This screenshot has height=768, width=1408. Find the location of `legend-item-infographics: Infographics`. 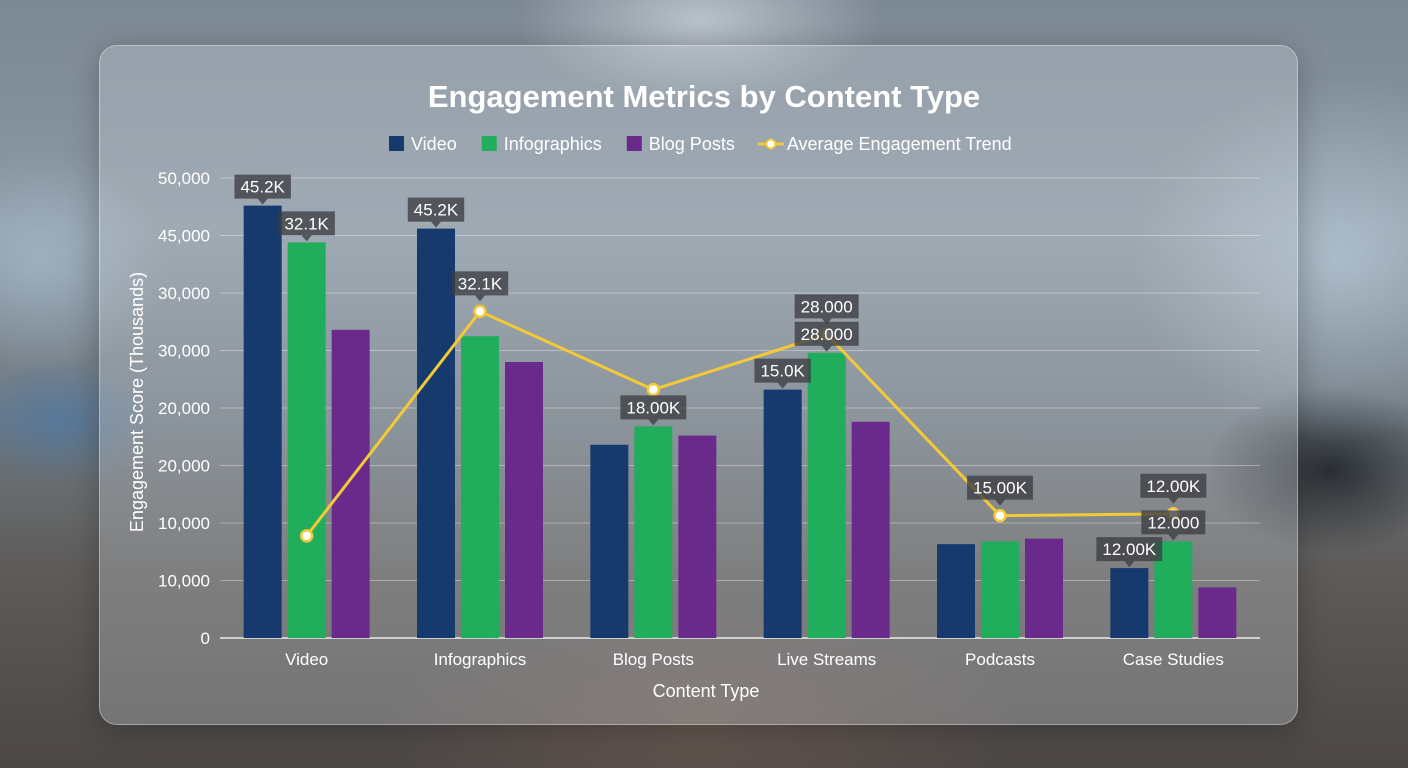

legend-item-infographics: Infographics is located at coordinates (541, 144).